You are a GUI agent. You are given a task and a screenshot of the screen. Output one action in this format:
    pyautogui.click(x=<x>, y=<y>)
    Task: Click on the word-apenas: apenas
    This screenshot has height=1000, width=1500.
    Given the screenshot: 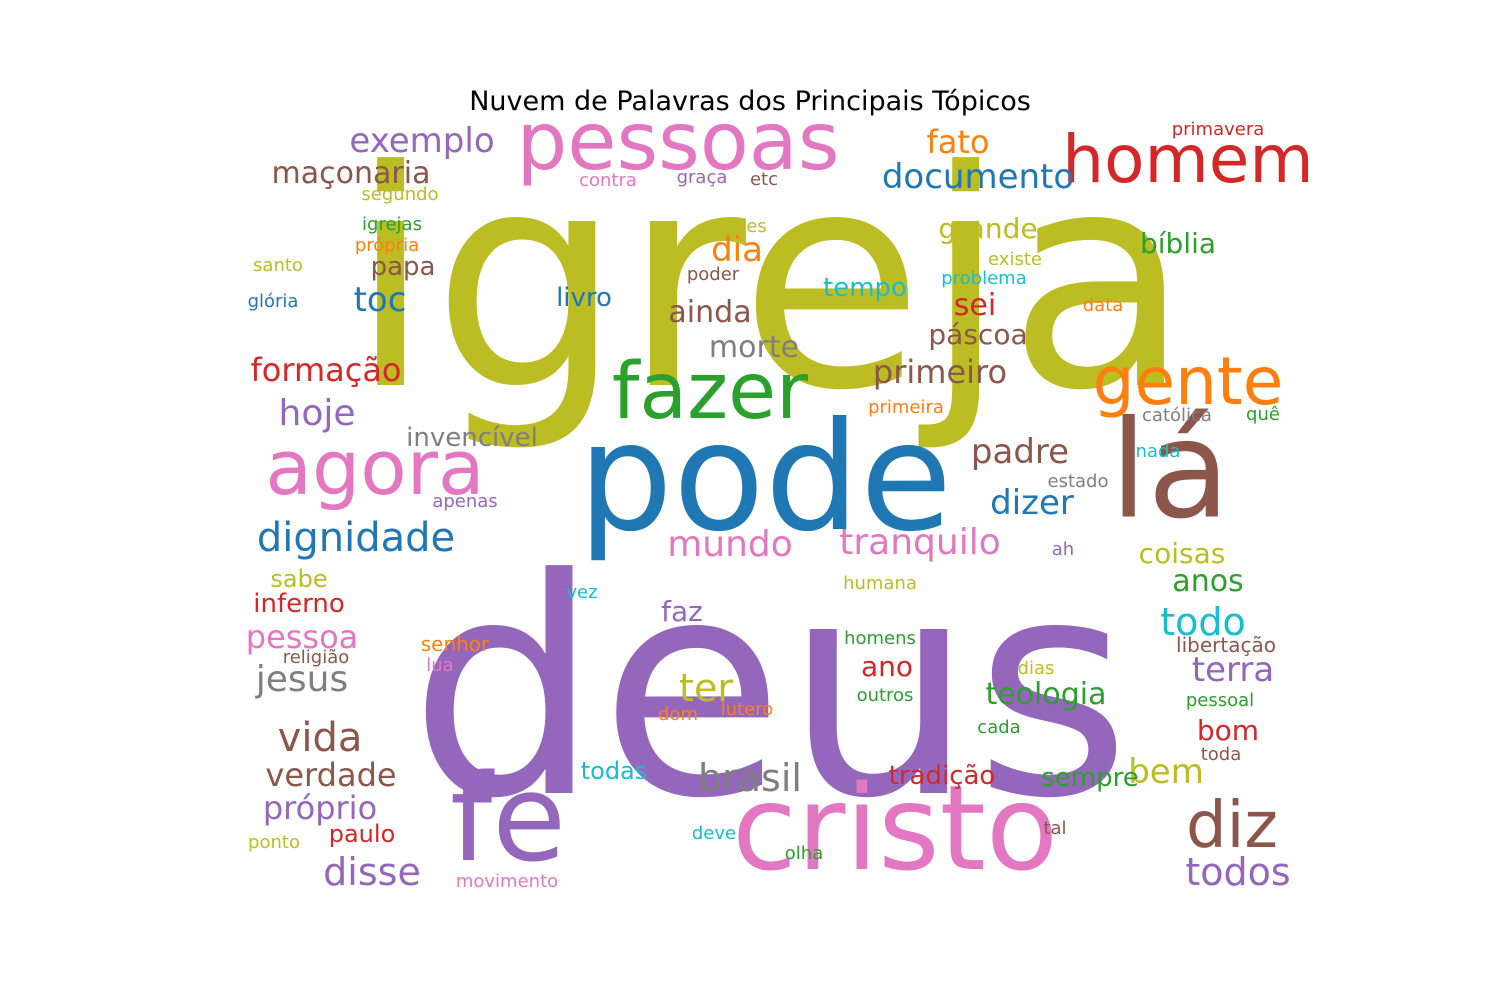 What is the action you would take?
    pyautogui.click(x=465, y=501)
    